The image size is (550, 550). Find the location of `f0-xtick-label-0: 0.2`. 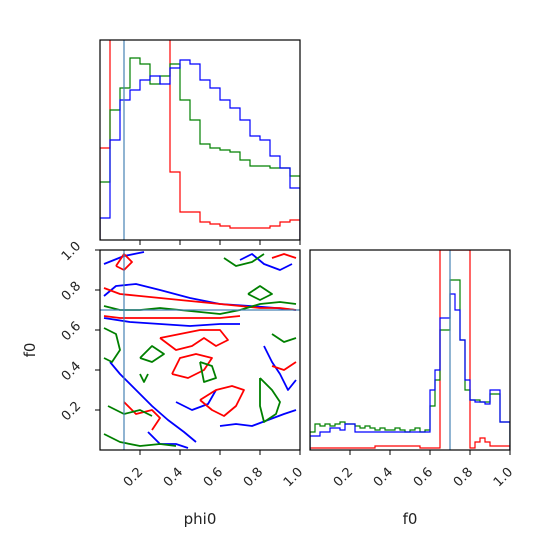

f0-xtick-label-0: 0.2 is located at coordinates (343, 477).